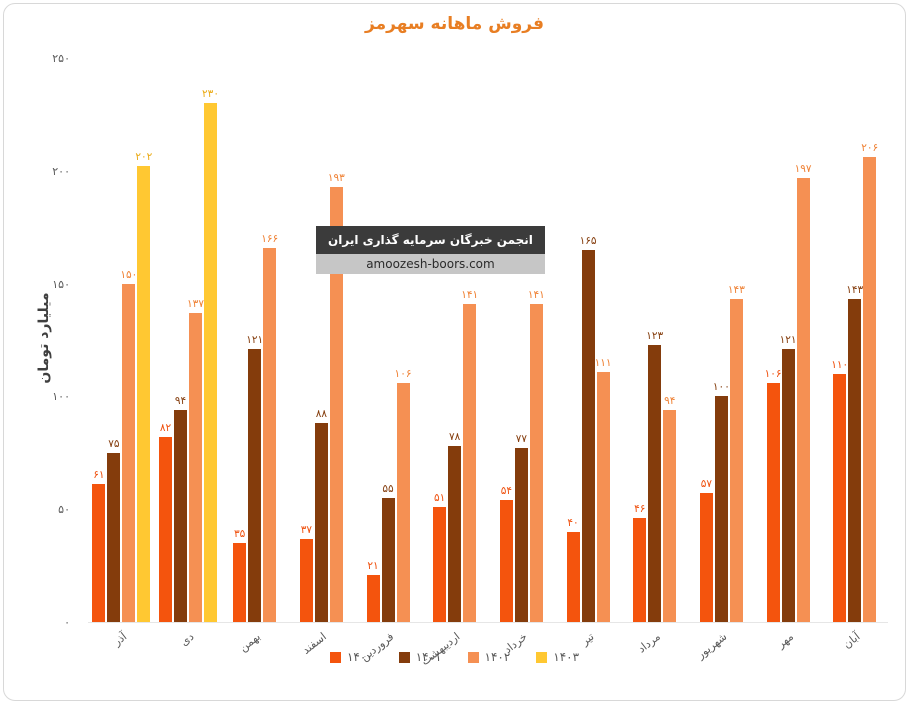  Describe the element at coordinates (721, 387) in the screenshot. I see `bar-value-label: ۱۰۰` at that location.